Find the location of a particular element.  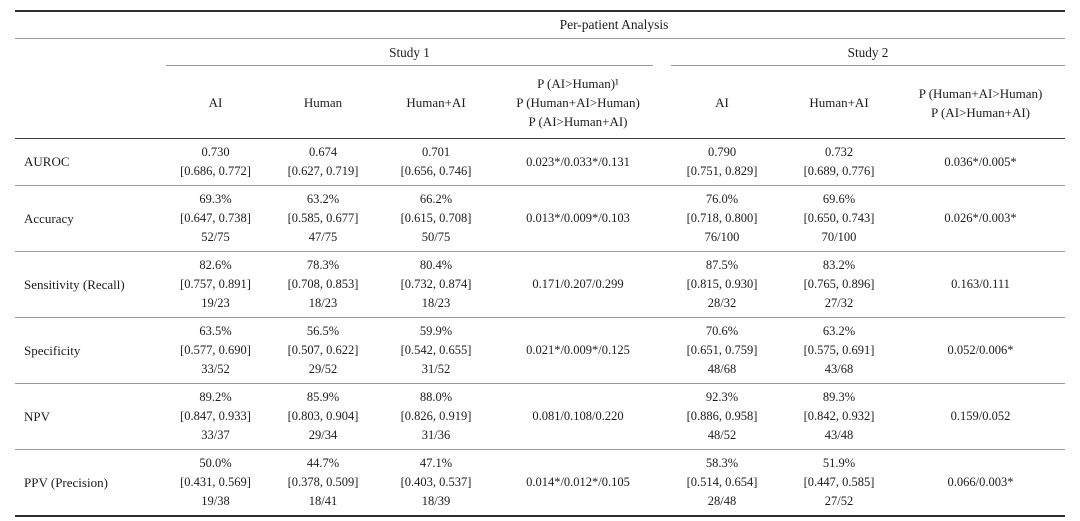

metric-cell: 44.7% [0.378, 0.509] 18/41 is located at coordinates (323, 483).